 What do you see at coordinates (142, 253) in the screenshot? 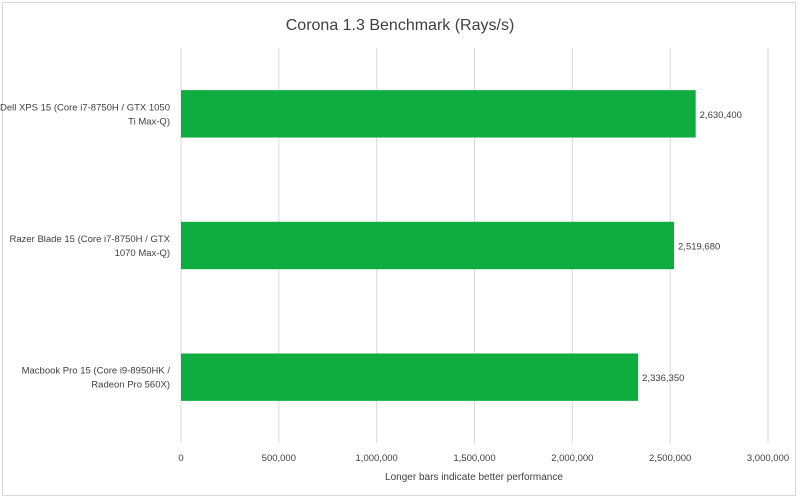
I see `category-label: 1070 Max-Q)` at bounding box center [142, 253].